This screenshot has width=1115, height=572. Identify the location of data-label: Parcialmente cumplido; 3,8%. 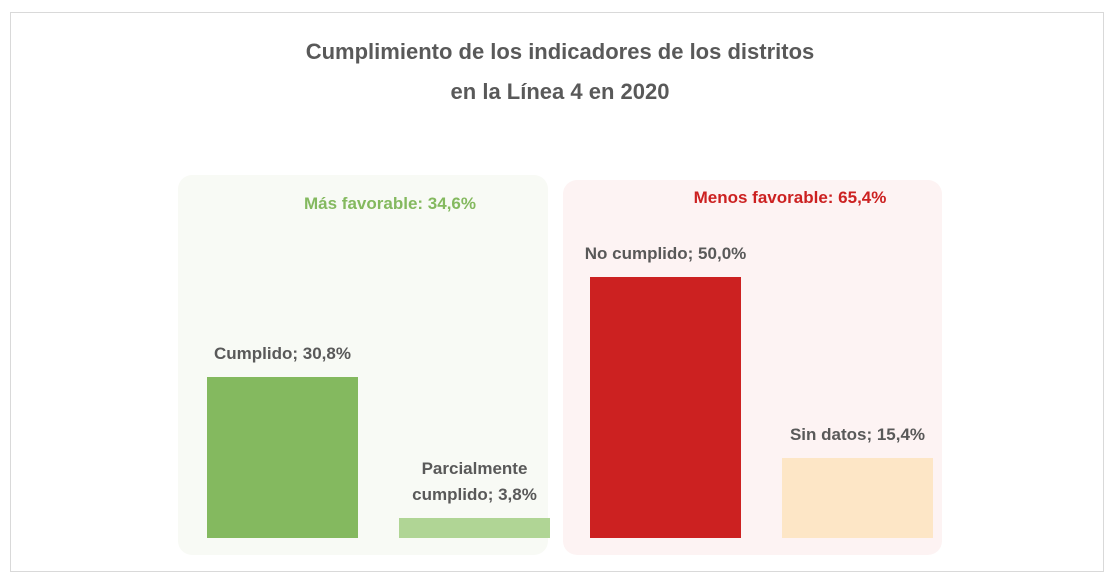
(474, 482).